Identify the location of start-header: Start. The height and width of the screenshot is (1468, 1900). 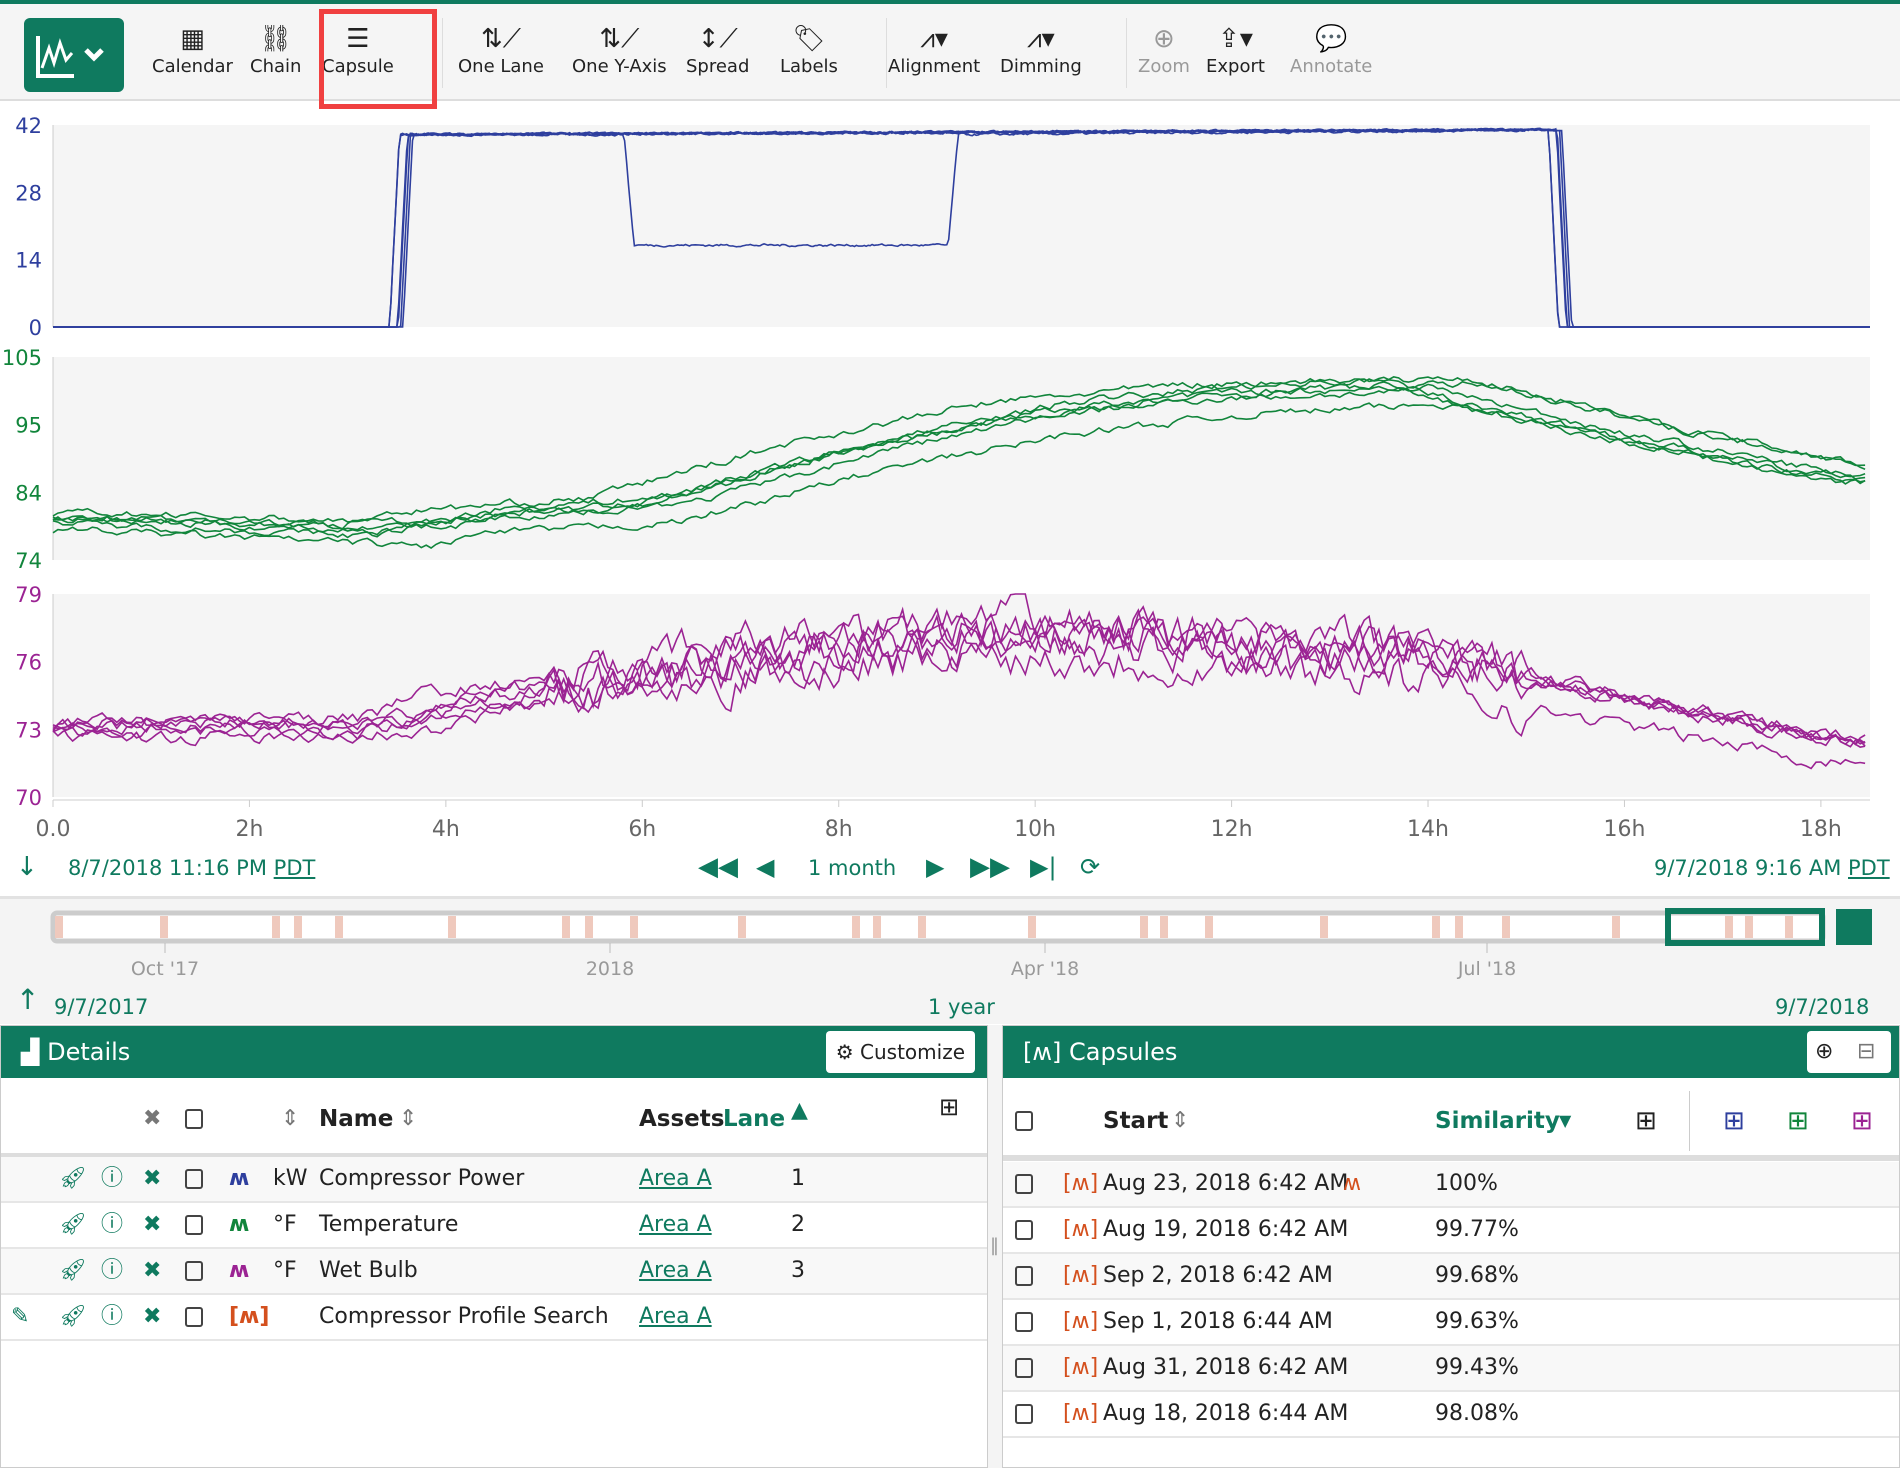
(1136, 1121).